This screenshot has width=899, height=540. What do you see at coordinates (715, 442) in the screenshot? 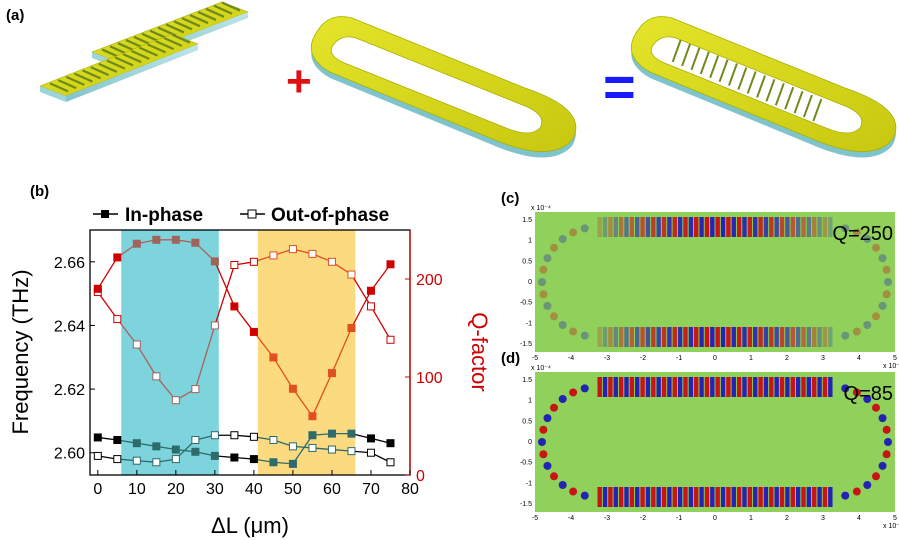
I see `field-background` at bounding box center [715, 442].